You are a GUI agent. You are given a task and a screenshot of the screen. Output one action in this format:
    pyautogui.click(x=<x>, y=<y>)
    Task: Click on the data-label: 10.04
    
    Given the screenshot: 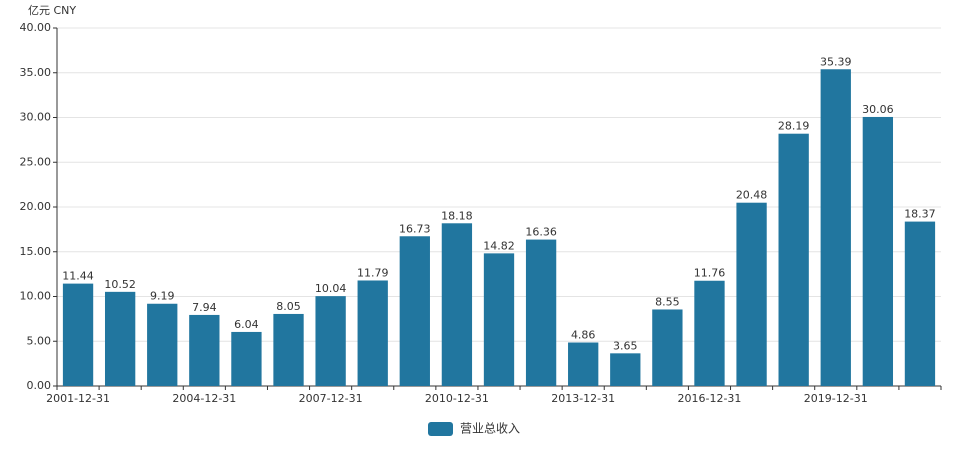 What is the action you would take?
    pyautogui.click(x=331, y=288)
    